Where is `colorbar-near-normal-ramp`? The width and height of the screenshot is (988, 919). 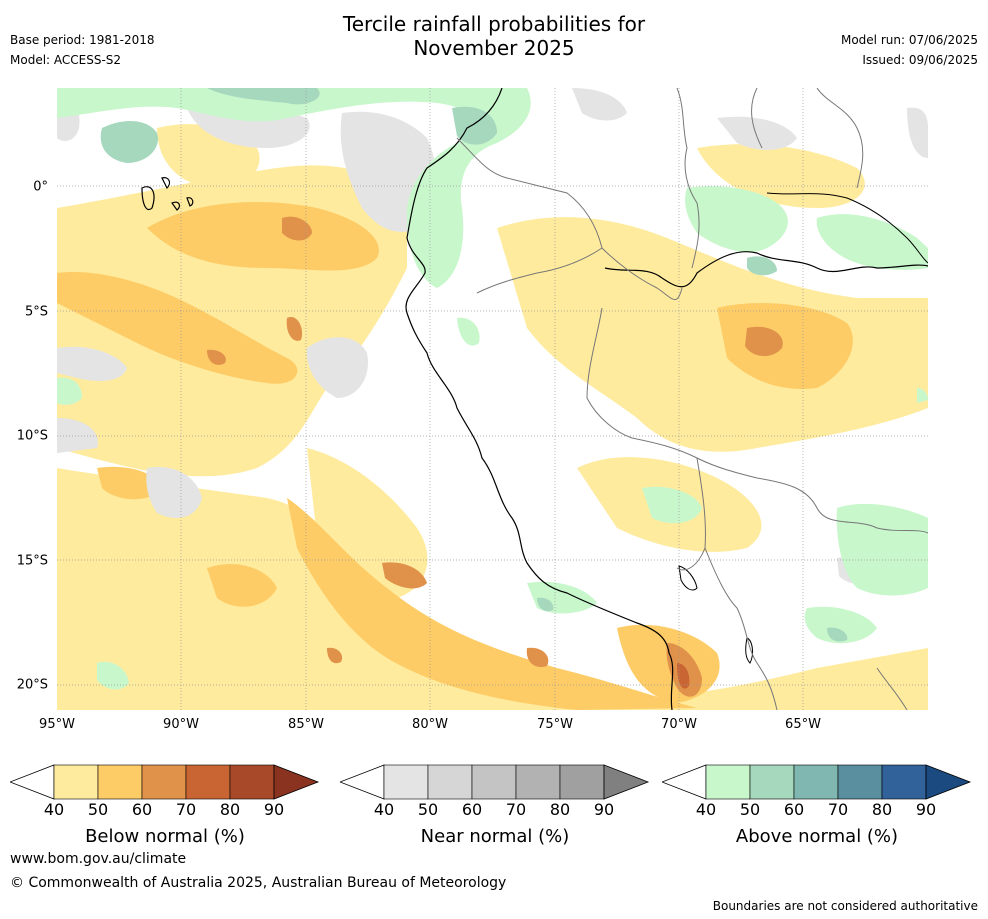 colorbar-near-normal-ramp is located at coordinates (494, 782).